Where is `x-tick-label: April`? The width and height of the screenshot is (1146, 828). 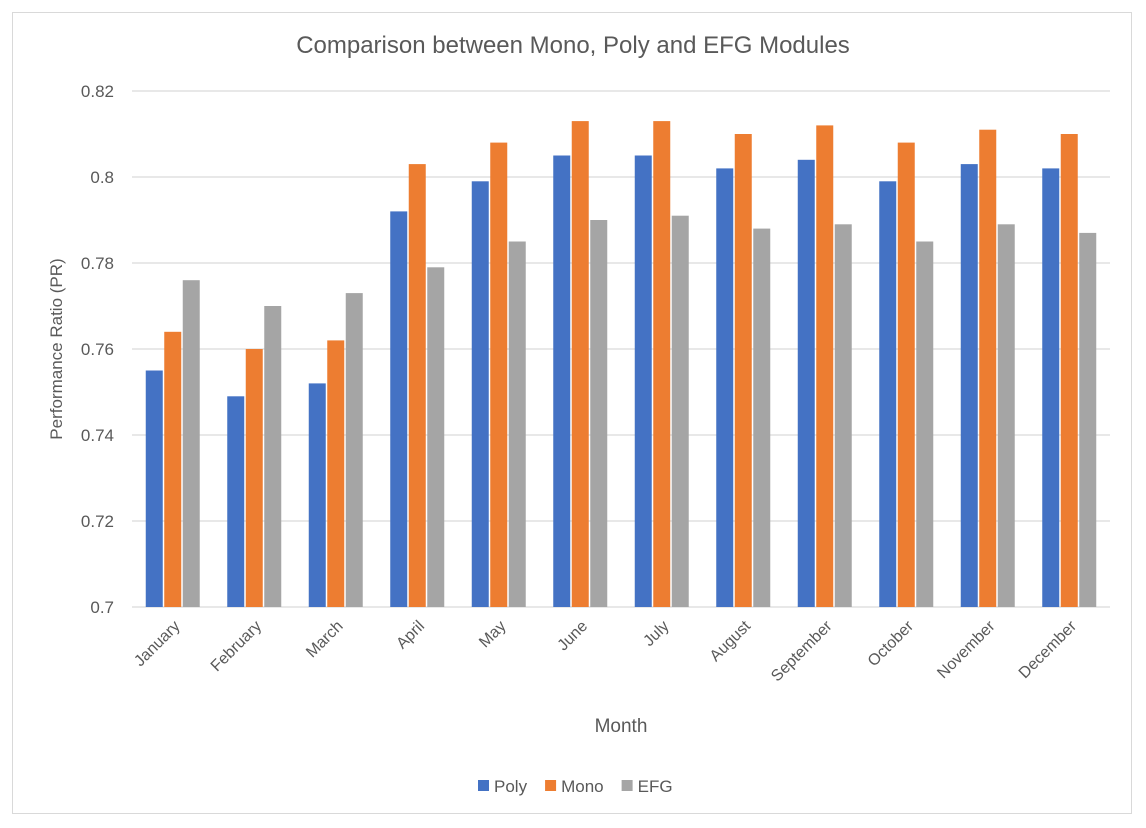 x-tick-label: April is located at coordinates (410, 635).